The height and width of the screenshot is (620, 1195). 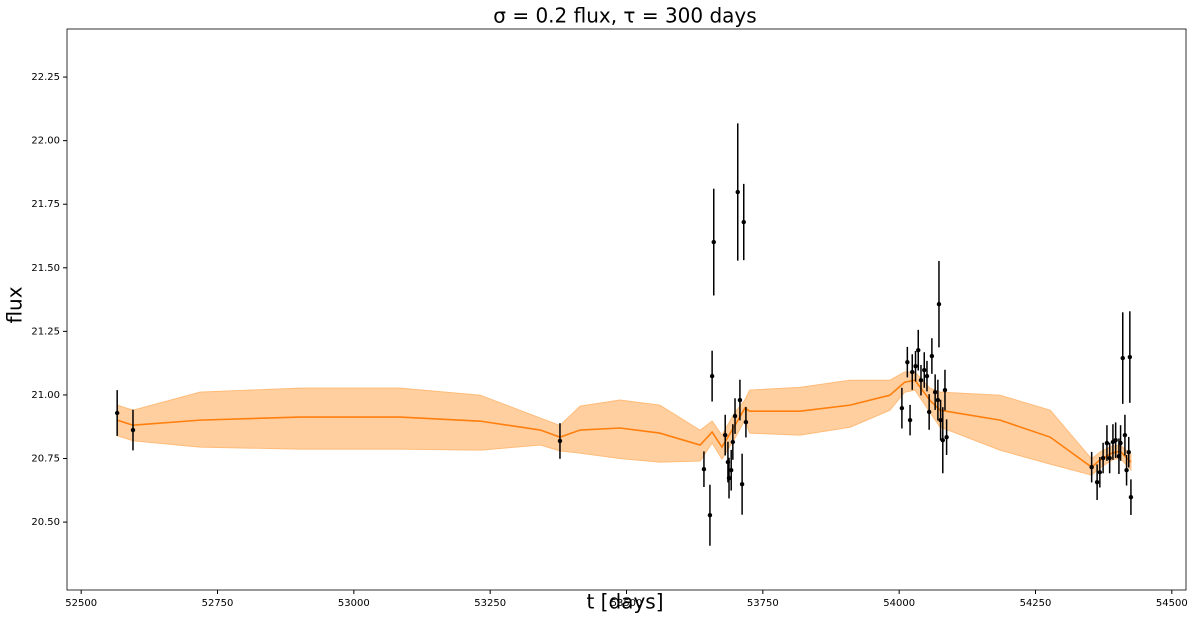 I want to click on x-tick-label: 52750, so click(x=218, y=603).